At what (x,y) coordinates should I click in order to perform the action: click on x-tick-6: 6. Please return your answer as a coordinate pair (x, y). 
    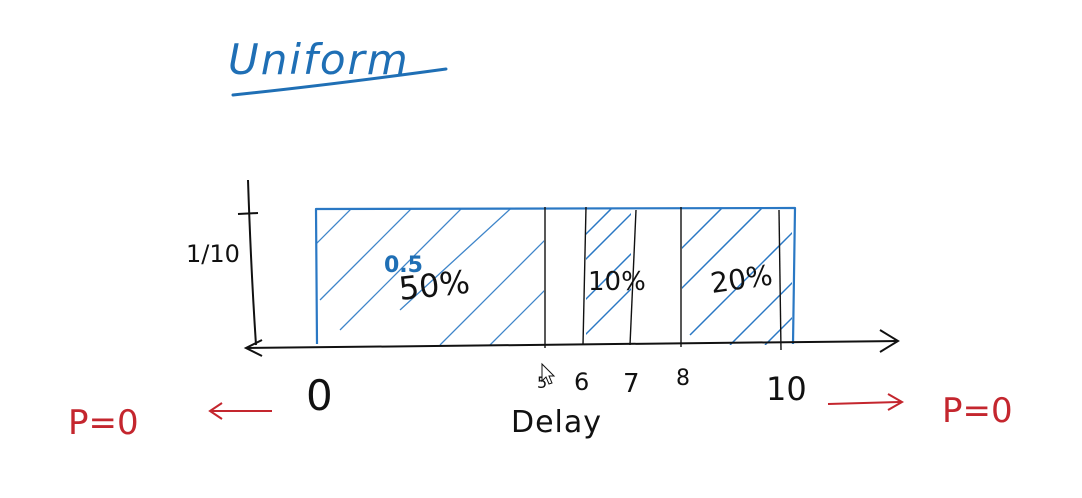
    Looking at the image, I should click on (581, 382).